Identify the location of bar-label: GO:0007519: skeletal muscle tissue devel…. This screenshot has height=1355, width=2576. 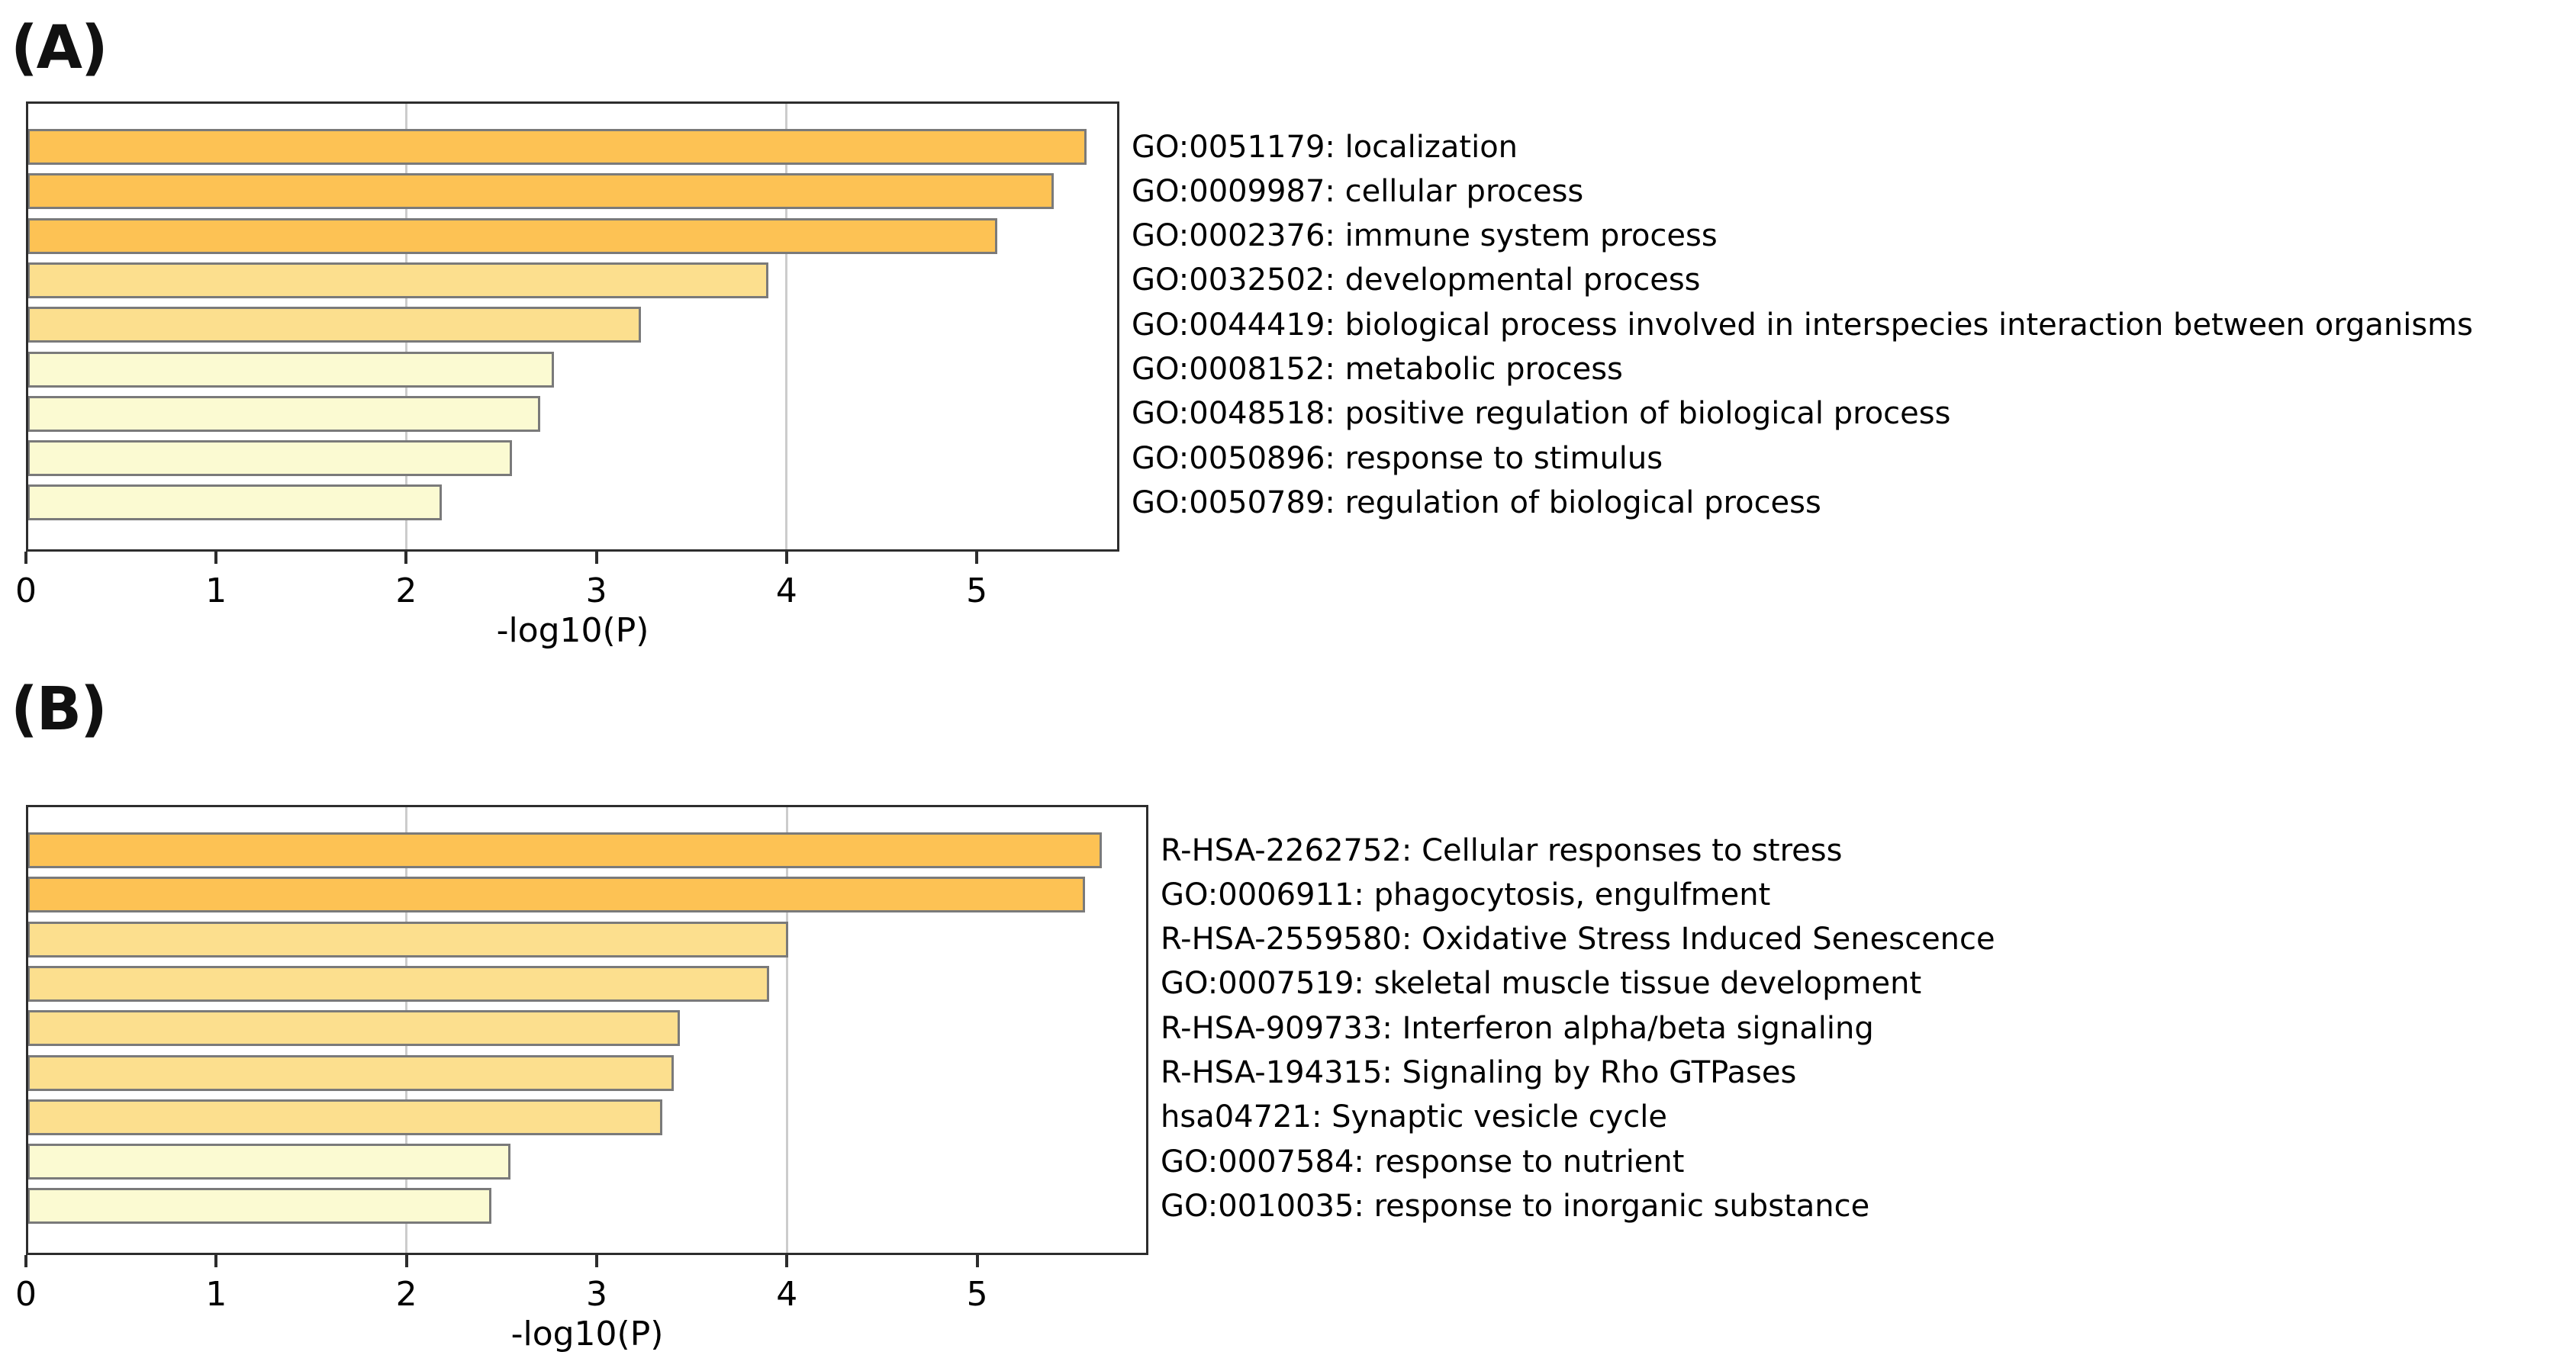
(1541, 984).